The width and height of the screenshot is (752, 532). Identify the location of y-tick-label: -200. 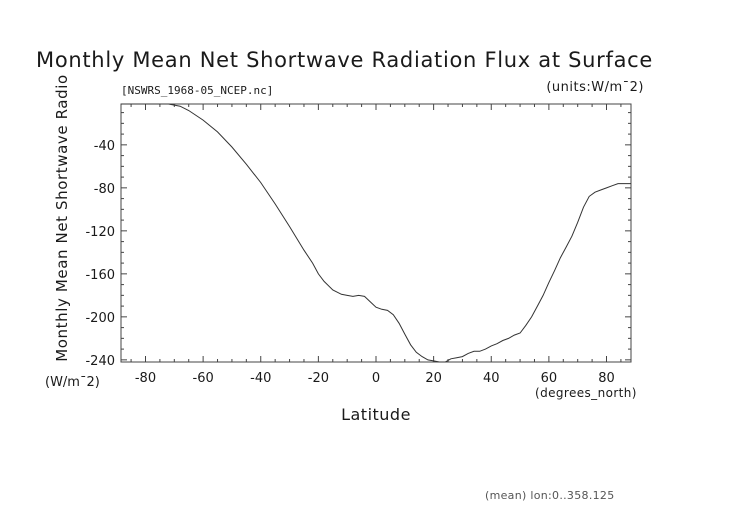
(100, 318).